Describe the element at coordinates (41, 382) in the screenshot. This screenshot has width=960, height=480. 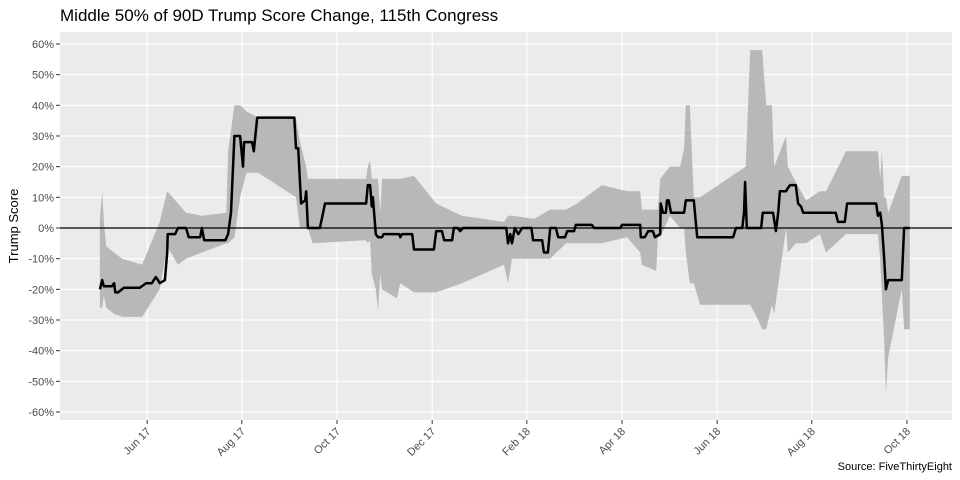
I see `y-tick-label: -50%` at that location.